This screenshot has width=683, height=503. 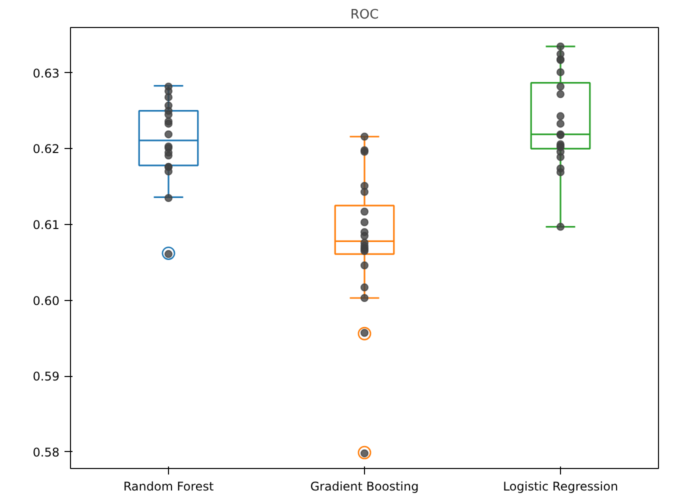 What do you see at coordinates (46, 301) in the screenshot?
I see `y-tick-label: 0.60` at bounding box center [46, 301].